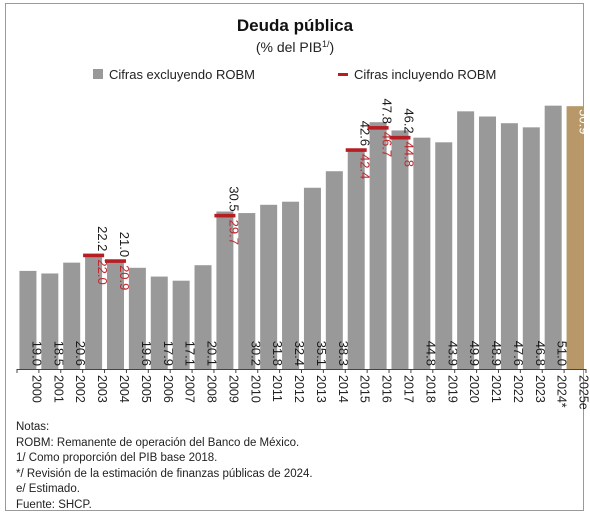 The image size is (590, 514). I want to click on bar-2021, so click(488, 242).